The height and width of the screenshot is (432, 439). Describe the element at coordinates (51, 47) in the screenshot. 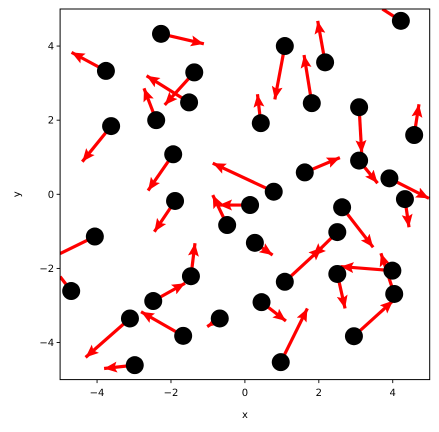

I see `y-tick-label: 4` at that location.